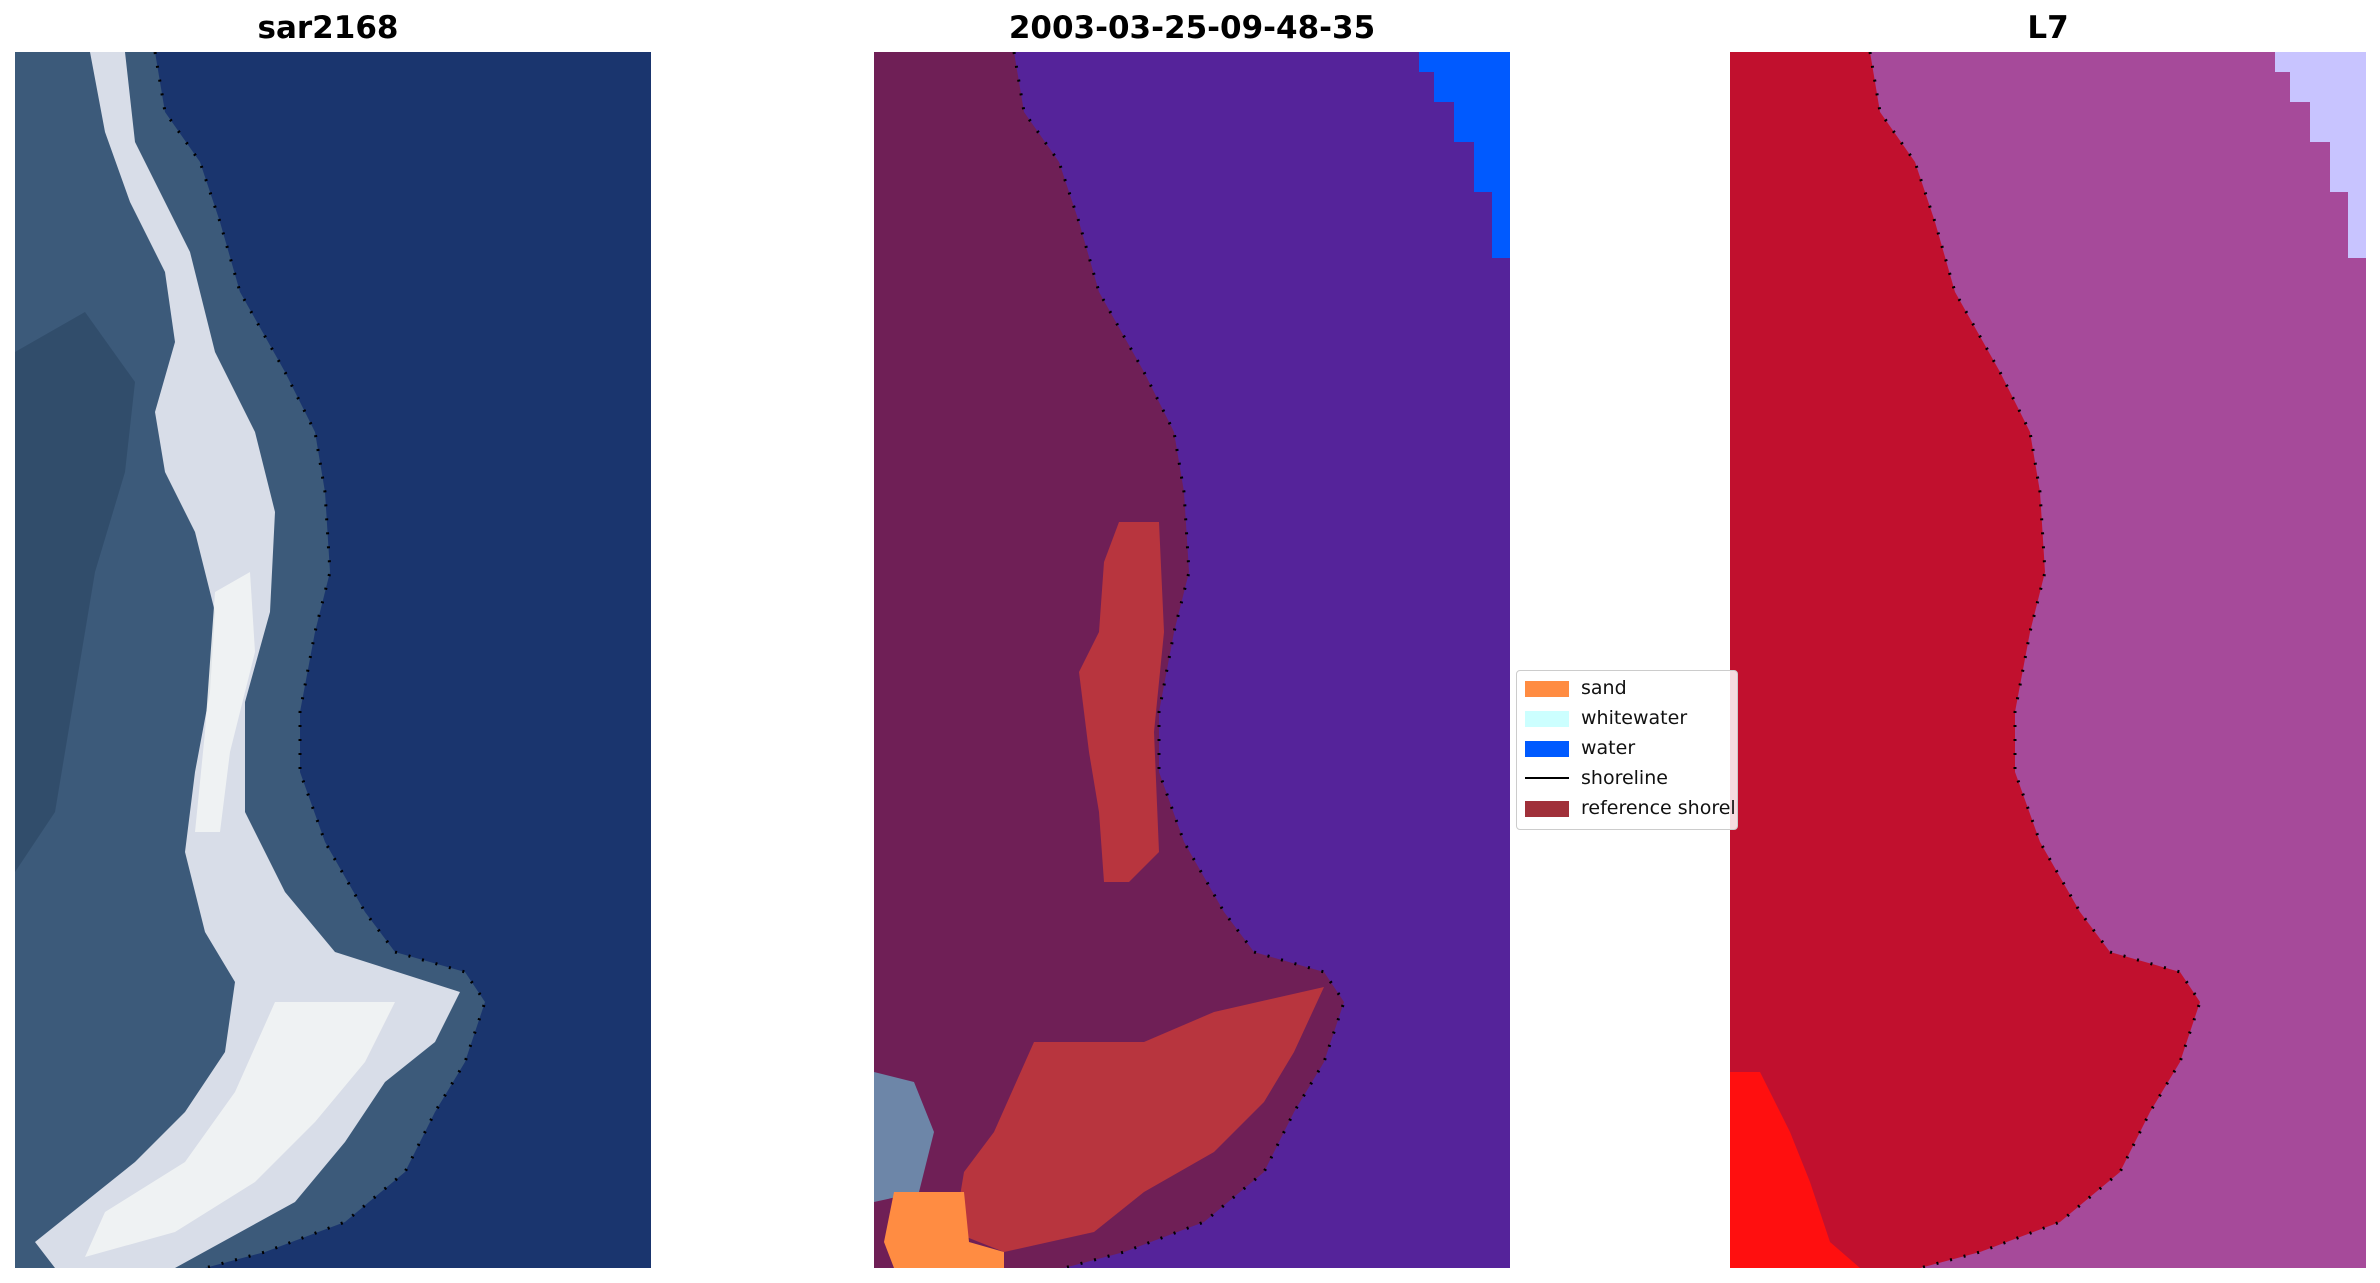 The width and height of the screenshot is (2380, 1283). Describe the element at coordinates (1547, 719) in the screenshot. I see `legend-swatch-whitewater` at that location.